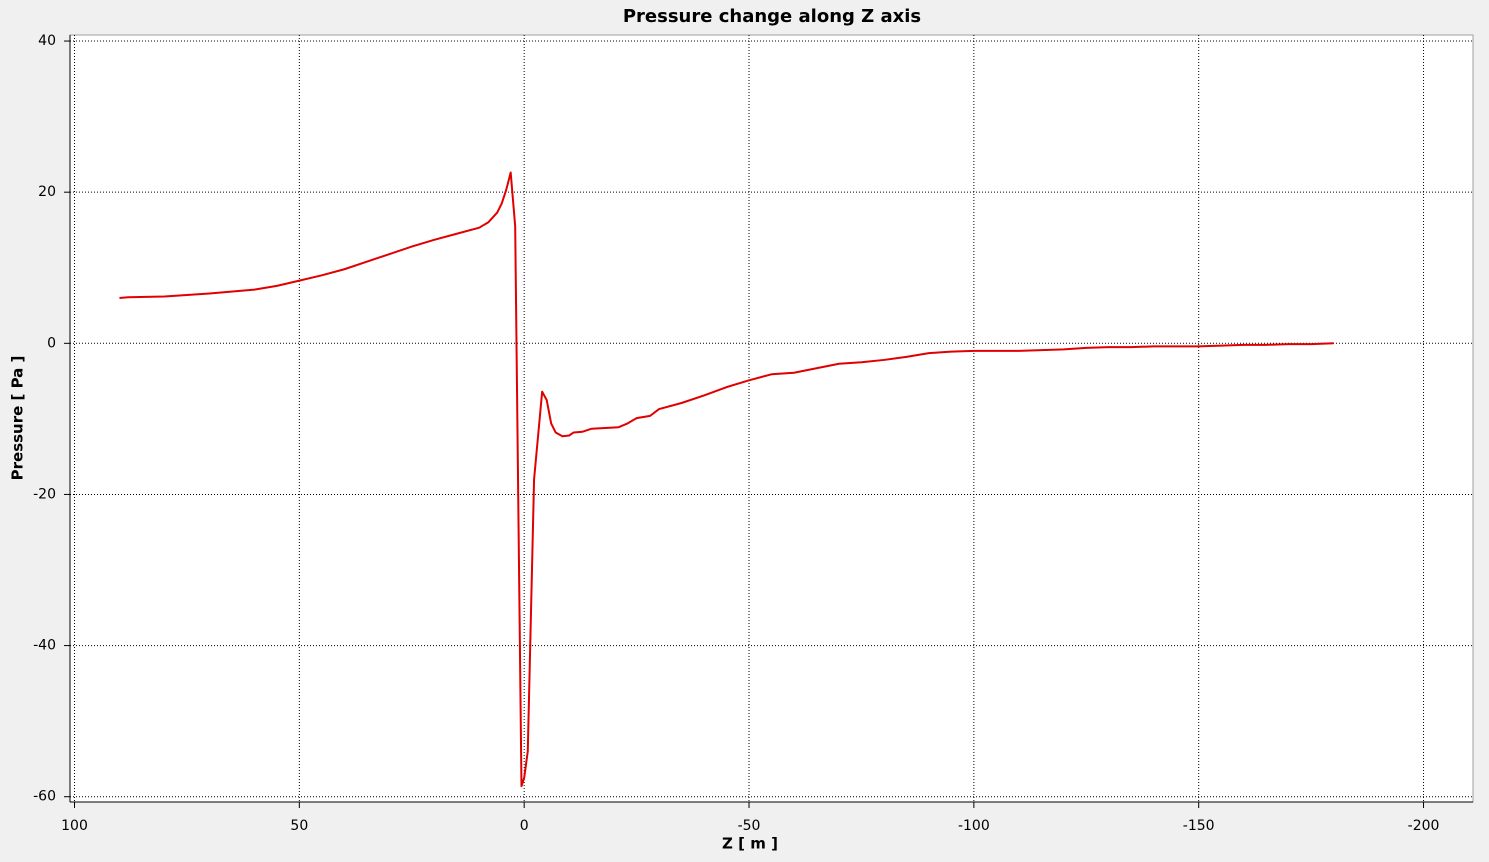 The image size is (1489, 862). I want to click on y-tick-label: -40, so click(44, 646).